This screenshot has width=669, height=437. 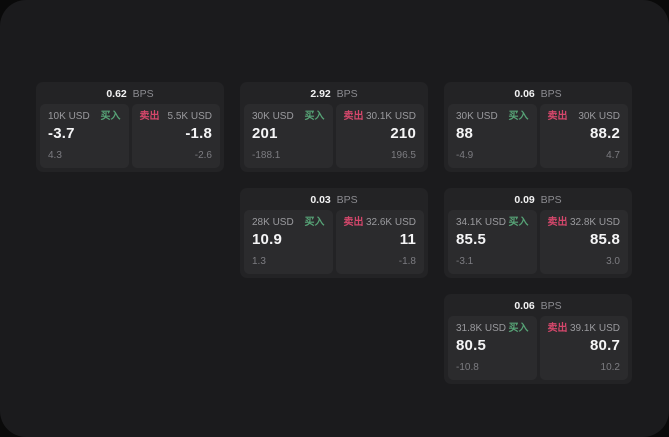 I want to click on buy-panel-header: 10K USD 买入, so click(x=84, y=117).